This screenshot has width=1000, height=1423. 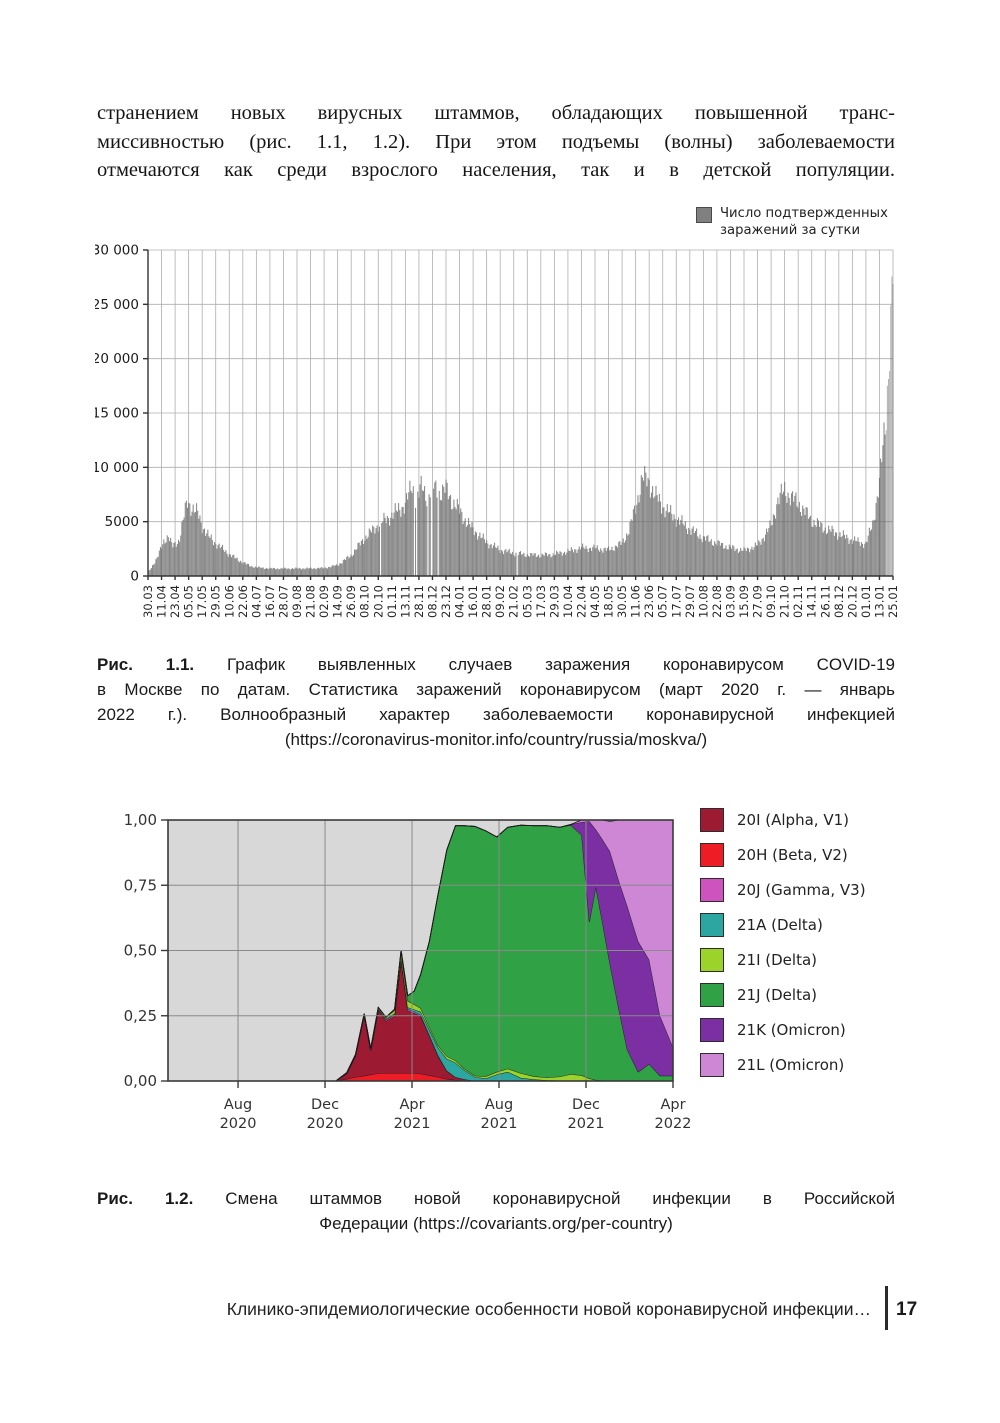 What do you see at coordinates (712, 959) in the screenshot?
I see `legend-swatch-21I-icon` at bounding box center [712, 959].